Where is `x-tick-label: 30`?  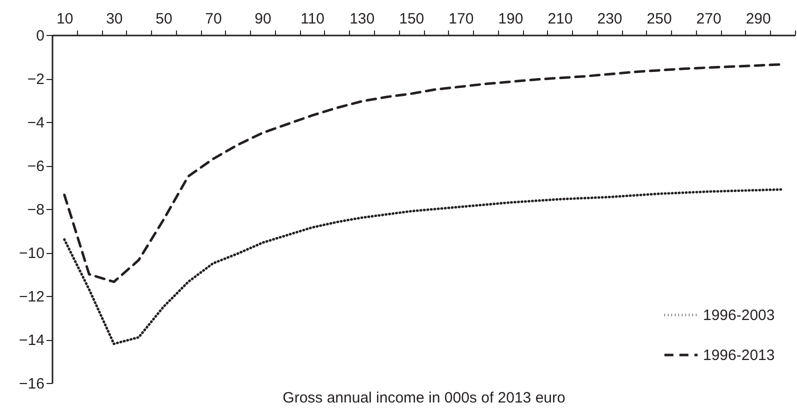
x-tick-label: 30 is located at coordinates (114, 19).